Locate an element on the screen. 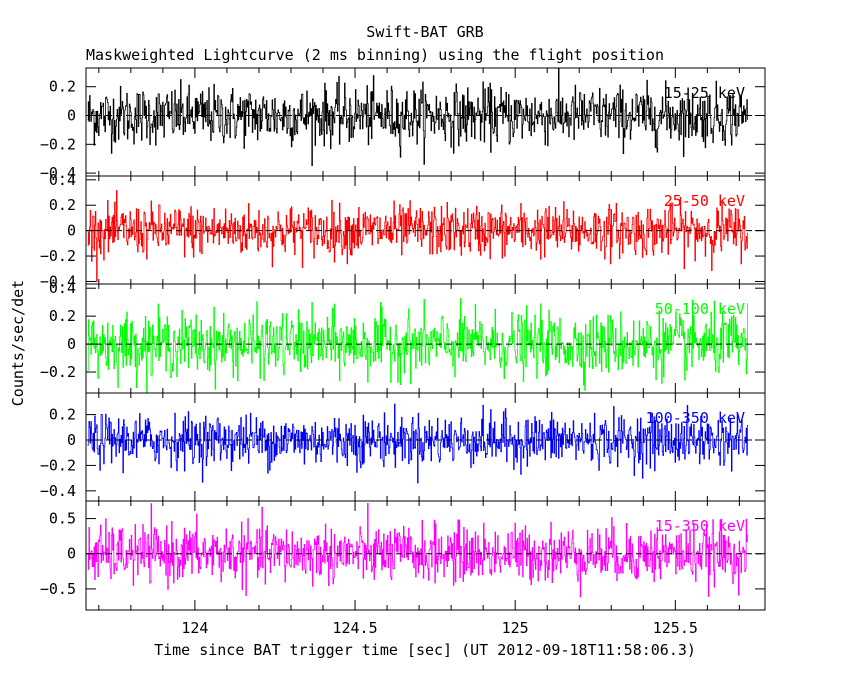 Image resolution: width=850 pixels, height=680 pixels. x-tick-label: 125 is located at coordinates (515, 628).